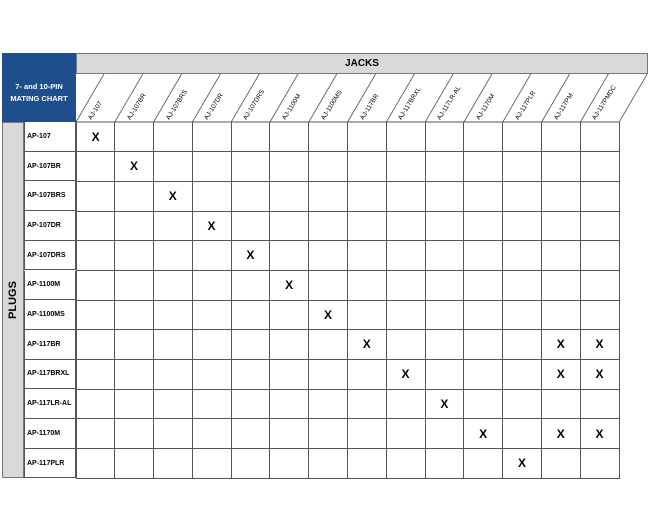  Describe the element at coordinates (362, 63) in the screenshot. I see `jacks-header: JACKS` at that location.